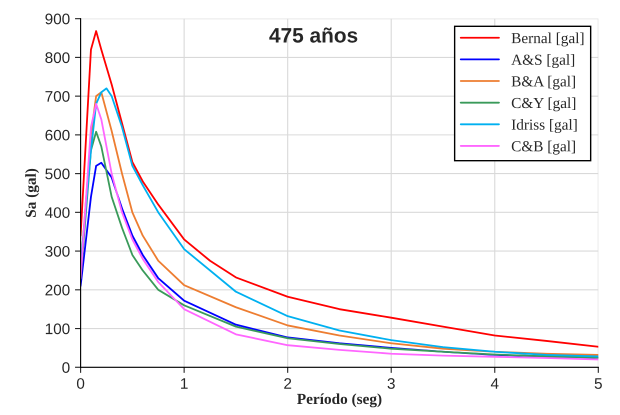  What do you see at coordinates (32, 192) in the screenshot?
I see `y-axis-title: Sa (gal)` at bounding box center [32, 192].